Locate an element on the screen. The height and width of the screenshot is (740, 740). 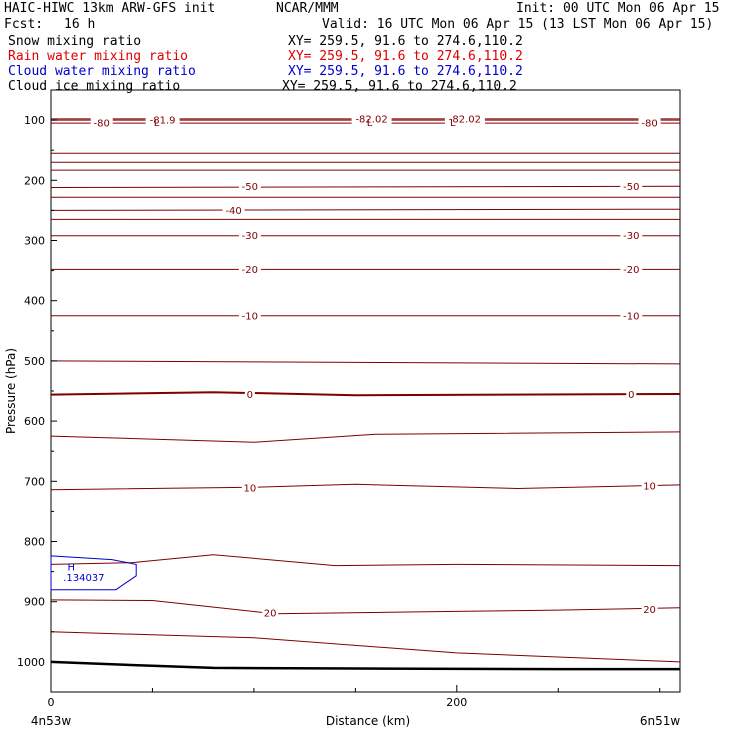
cloud-water-contours: H.134037 is located at coordinates (93, 573).